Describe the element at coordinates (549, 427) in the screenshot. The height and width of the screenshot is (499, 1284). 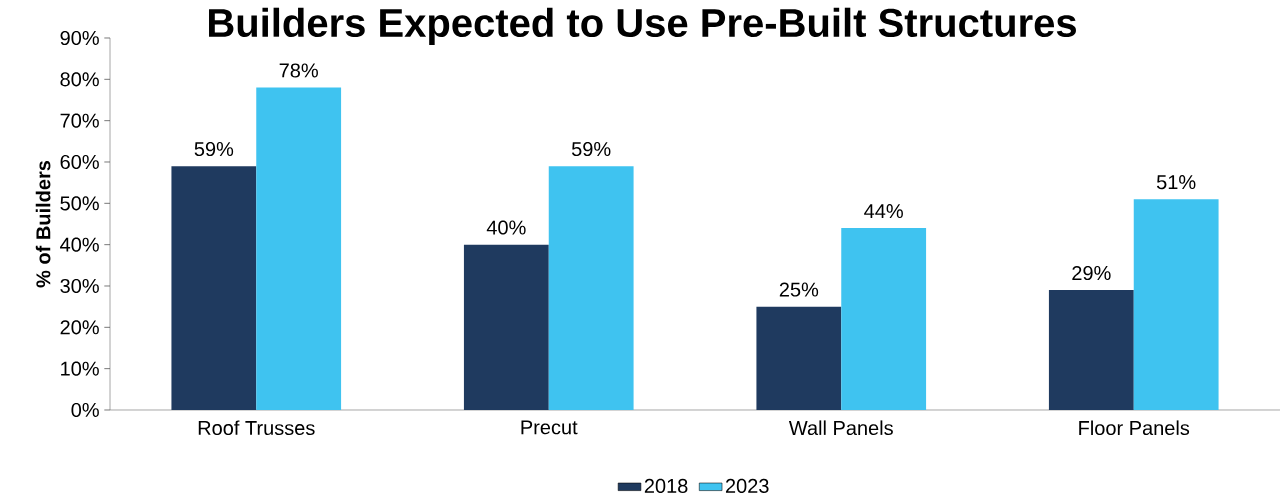
I see `x-tick-label: Precut` at that location.